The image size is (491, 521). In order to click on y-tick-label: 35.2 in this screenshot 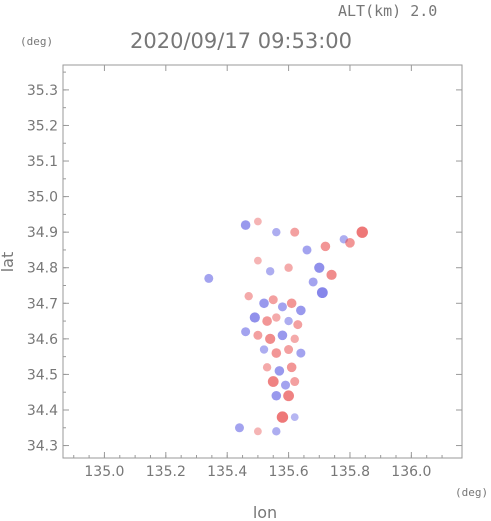, I will do `click(42, 126)`.